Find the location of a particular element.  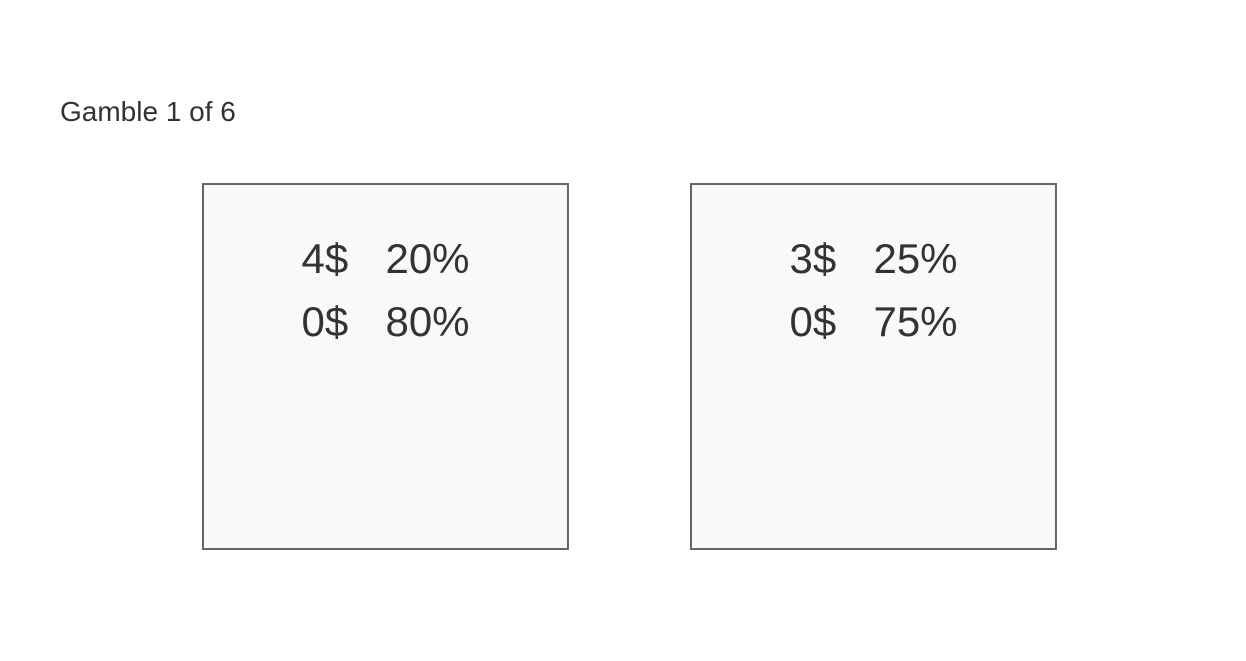

outcome-row: 4$ 20% is located at coordinates (385, 258).